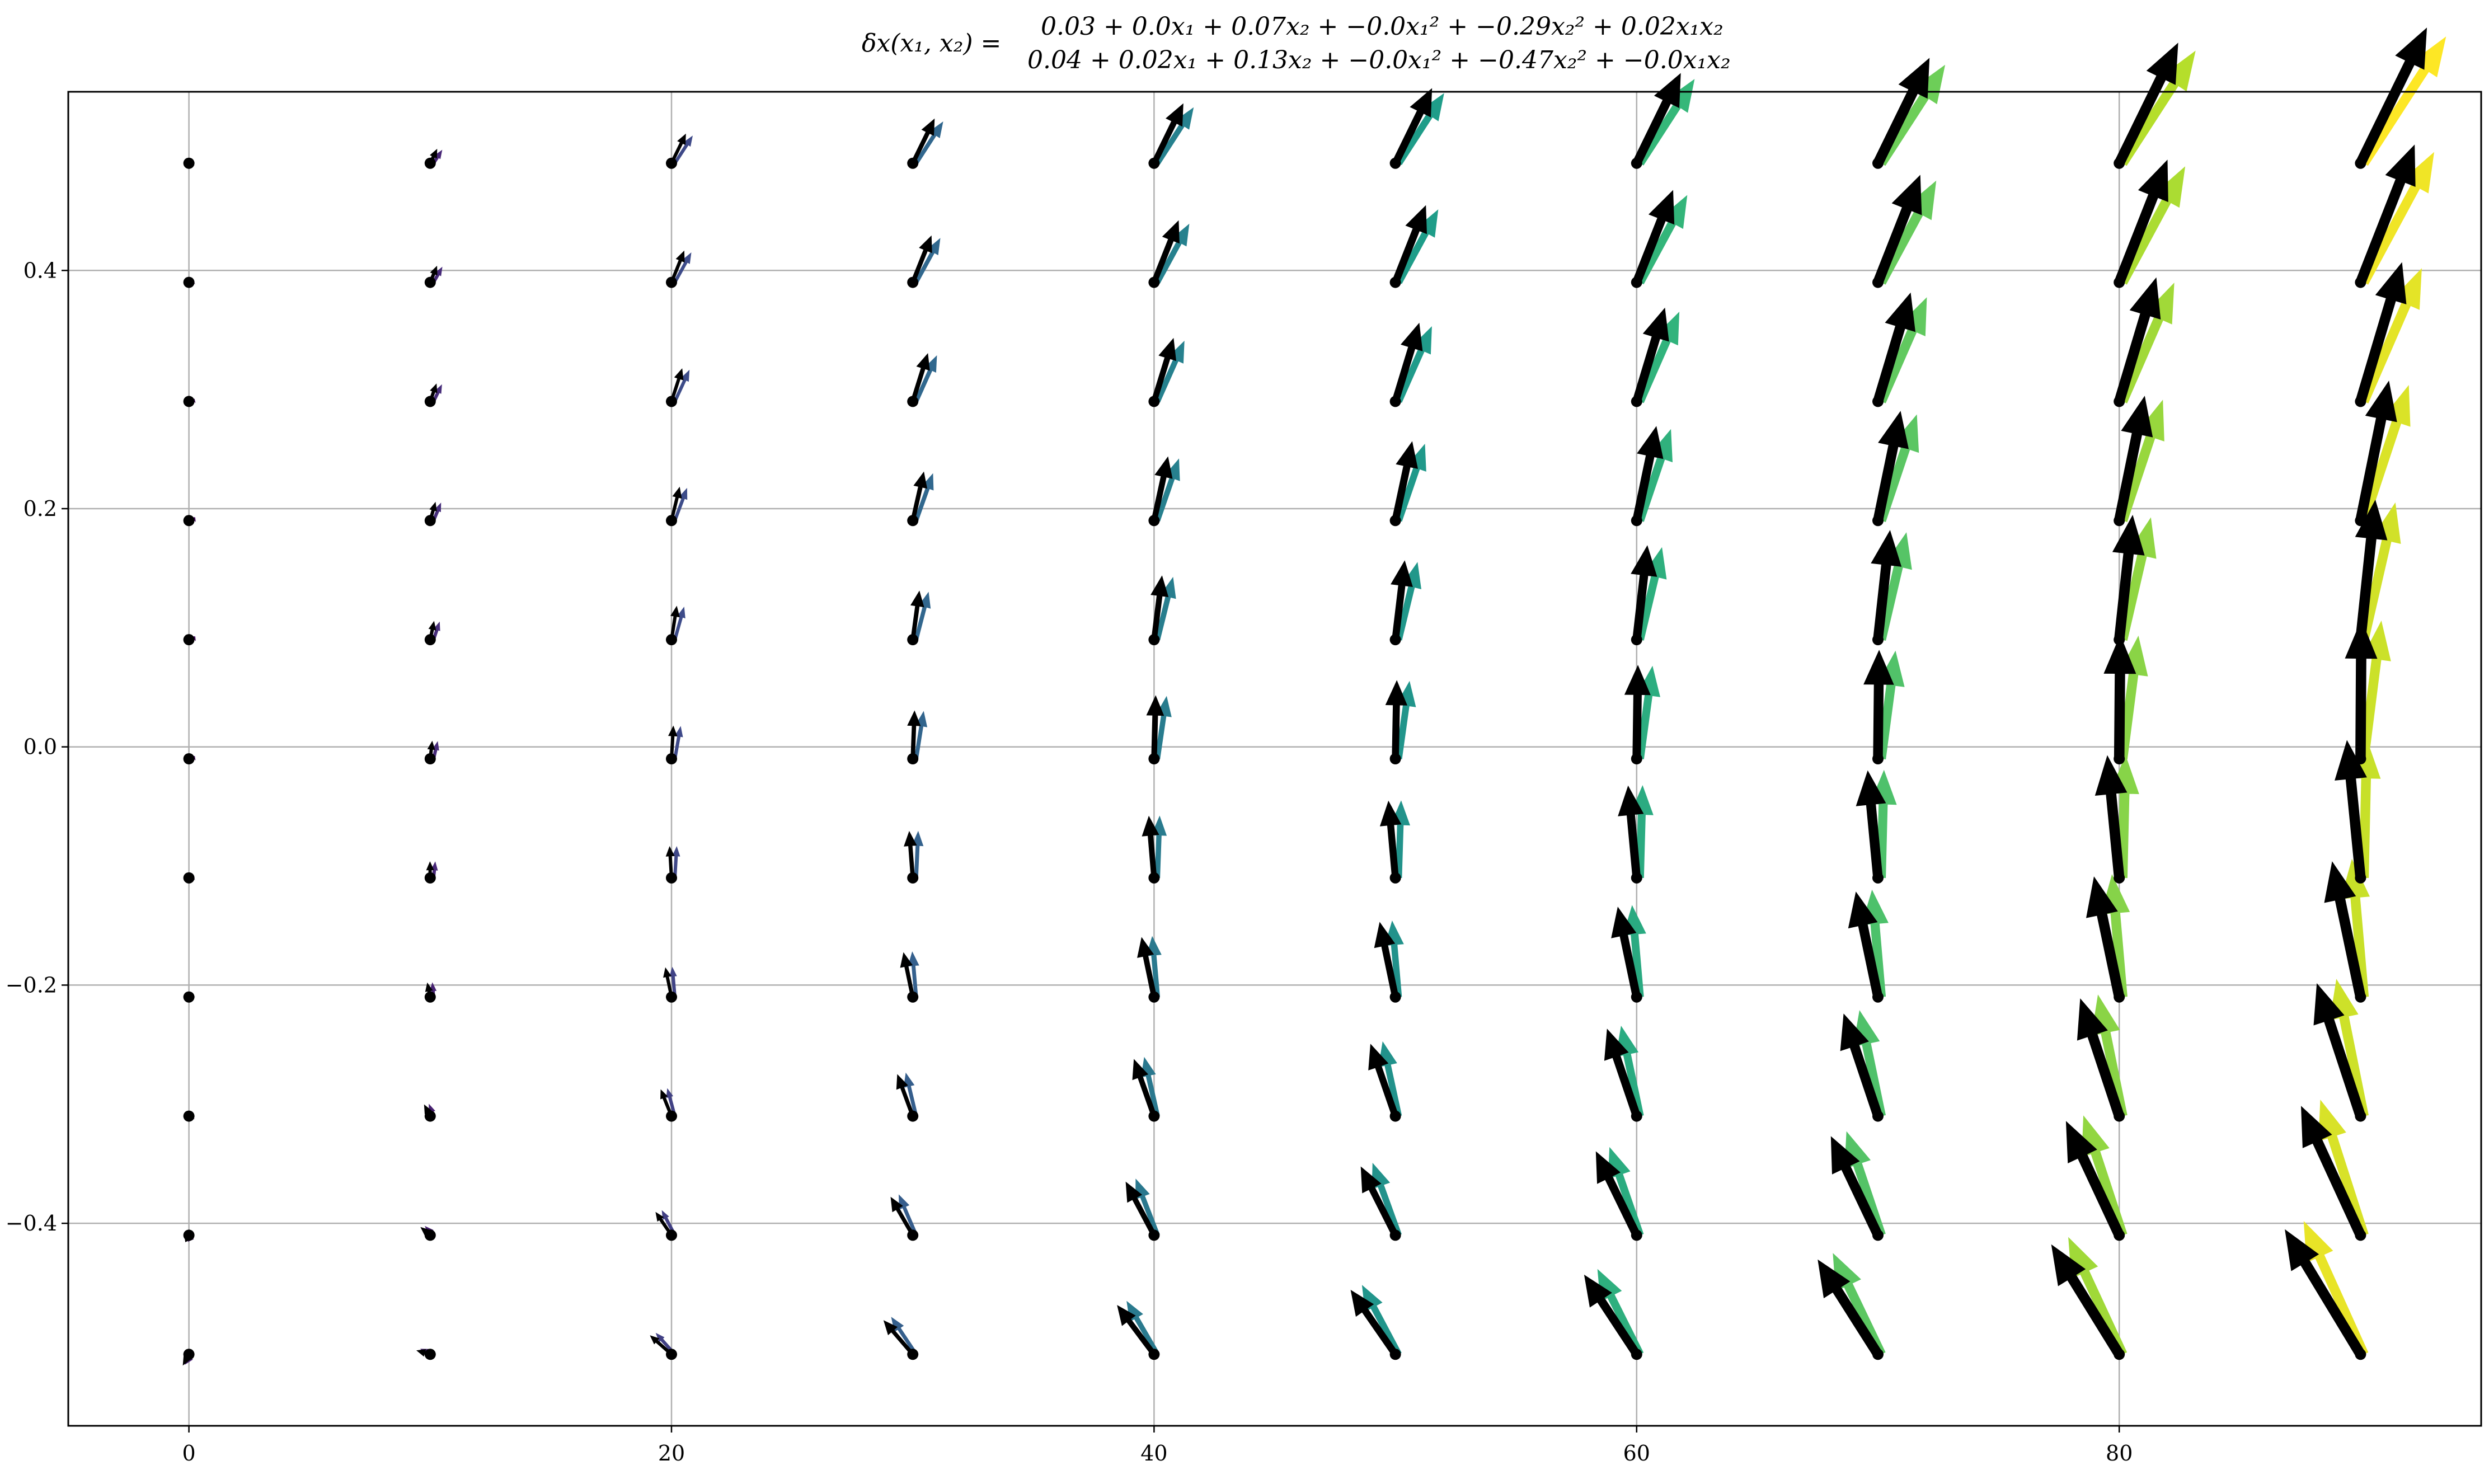  Describe the element at coordinates (40, 747) in the screenshot. I see `y-tick-label: 0.0` at that location.